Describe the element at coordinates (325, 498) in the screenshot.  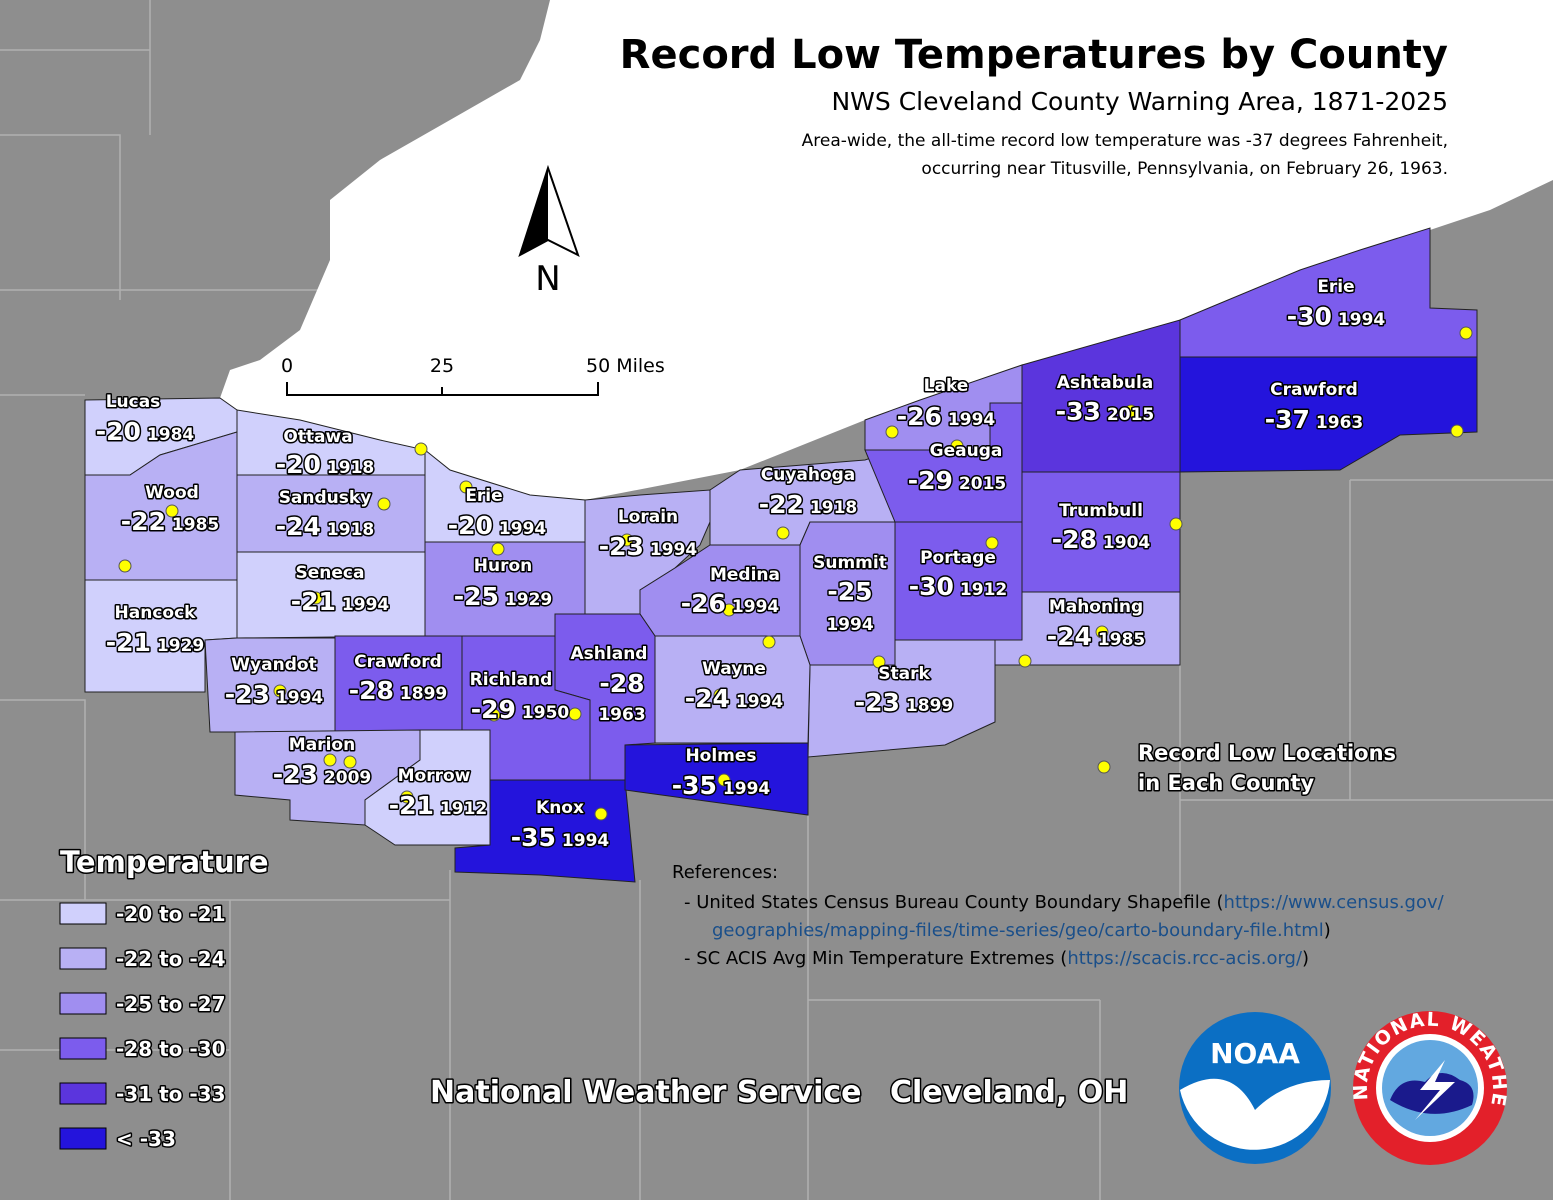
I see `county-name: Sandusky` at that location.